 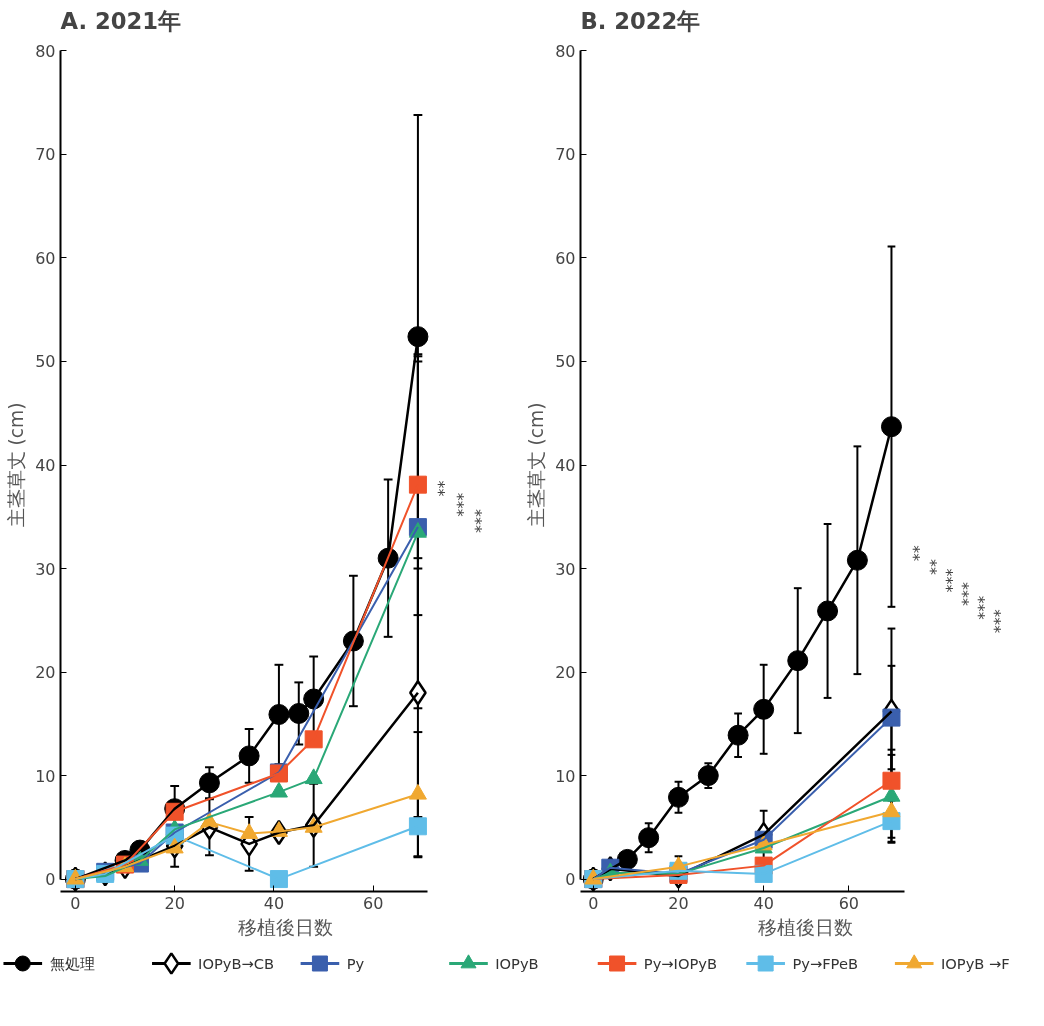 What do you see at coordinates (72, 963) in the screenshot?
I see `legend-label: 無処理` at bounding box center [72, 963].